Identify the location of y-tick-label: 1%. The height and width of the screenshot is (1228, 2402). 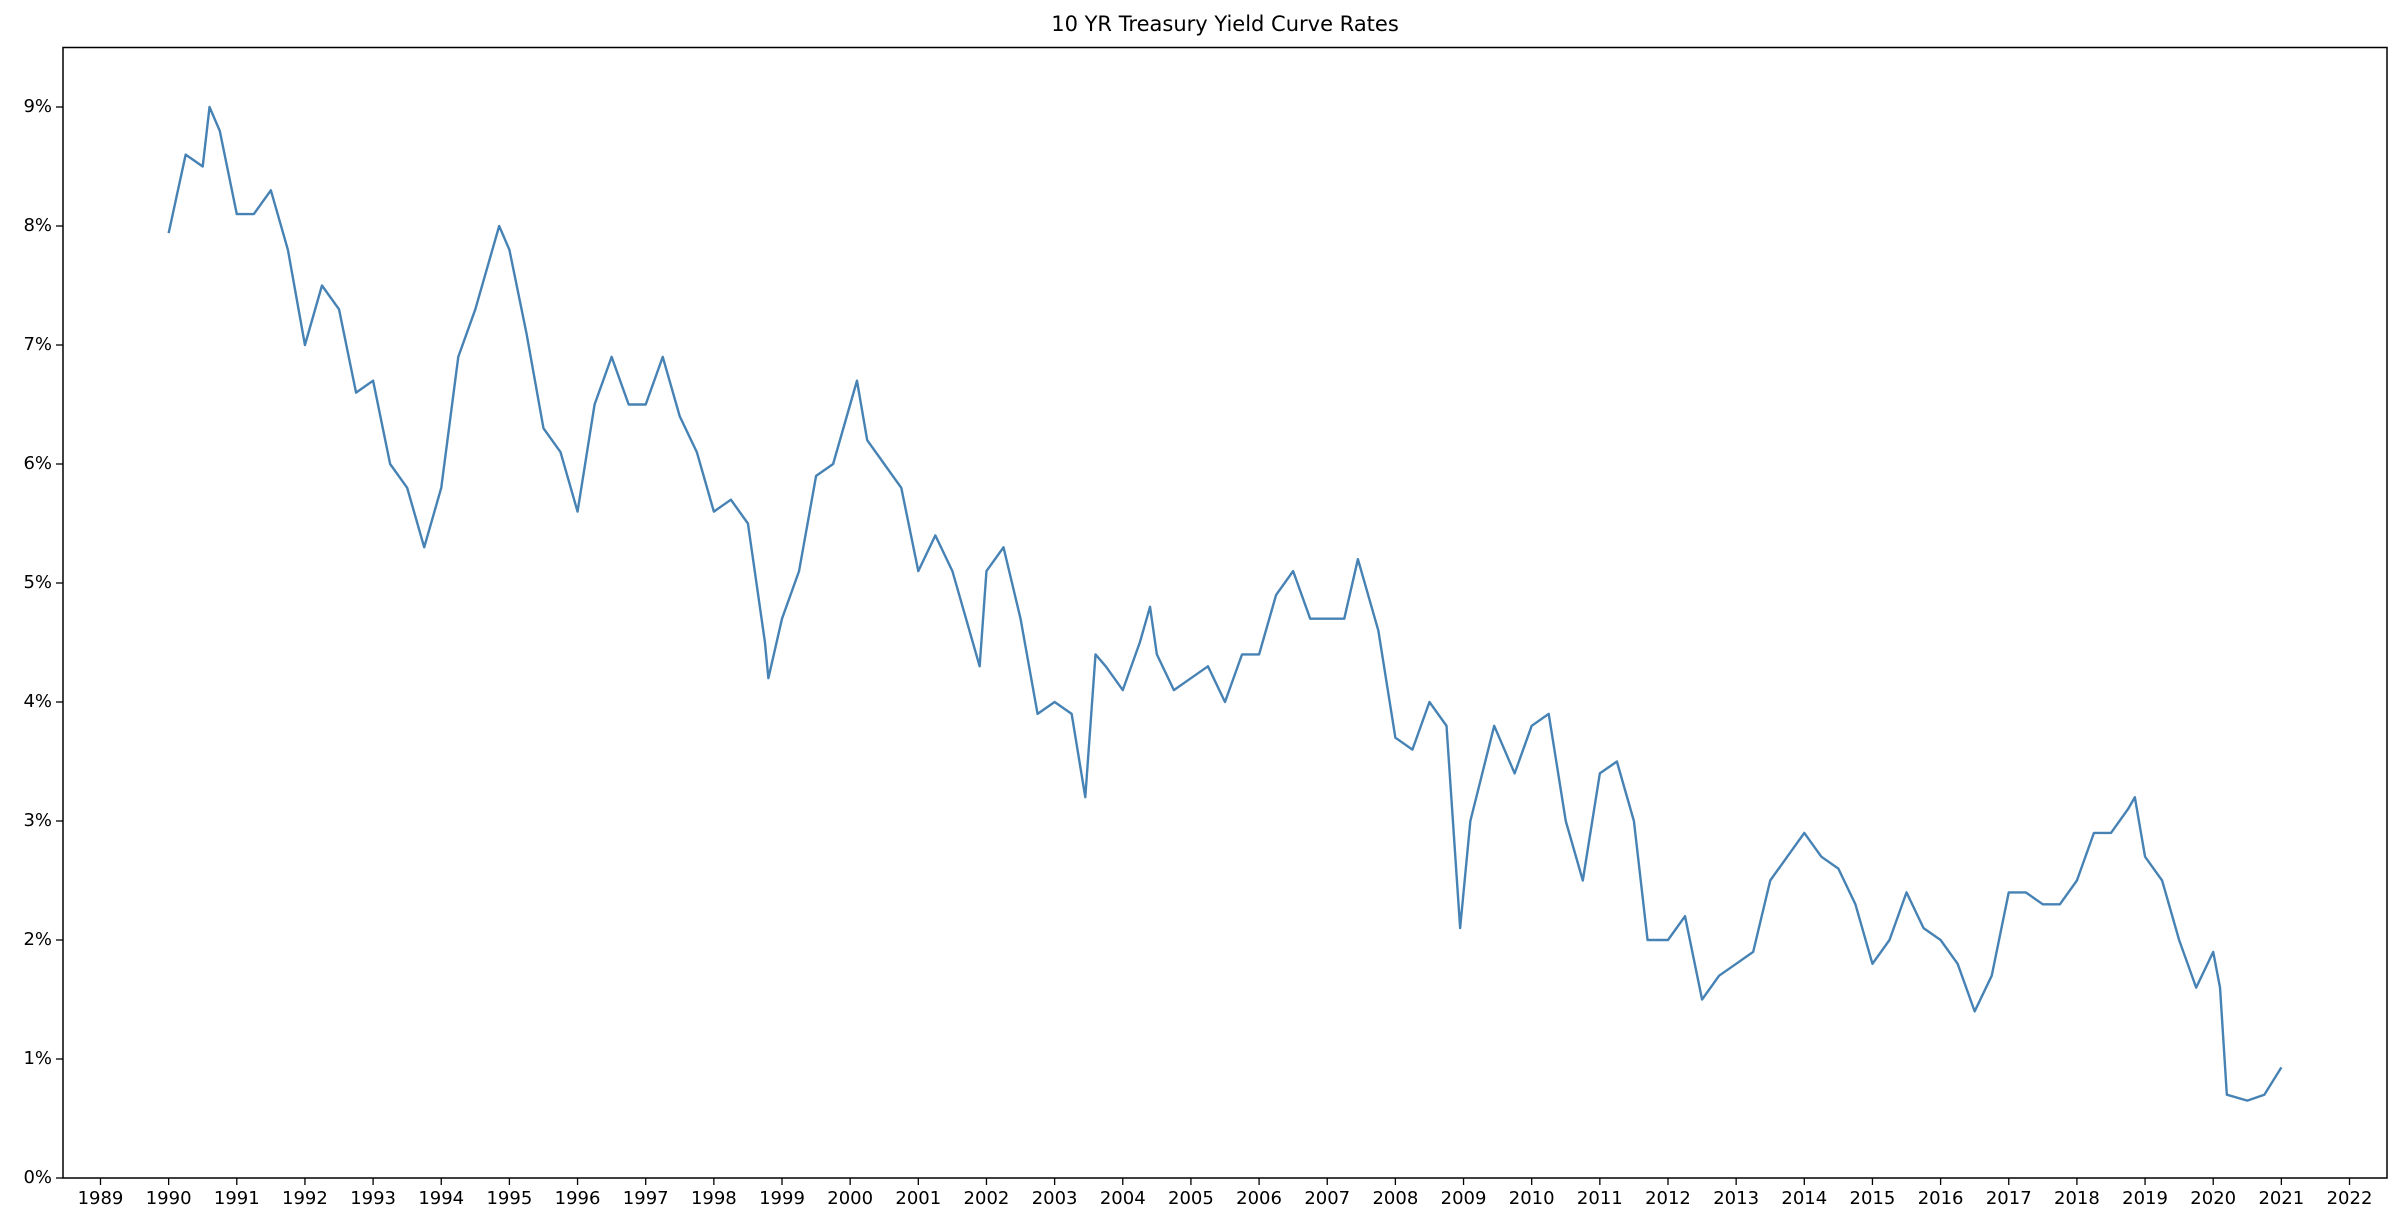
(37, 1058).